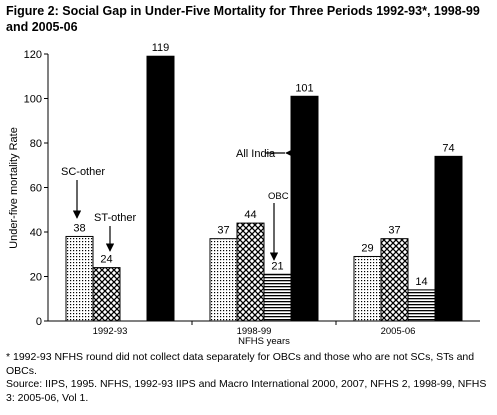 This screenshot has height=415, width=497. What do you see at coordinates (79, 228) in the screenshot?
I see `bar-value-label: 38` at bounding box center [79, 228].